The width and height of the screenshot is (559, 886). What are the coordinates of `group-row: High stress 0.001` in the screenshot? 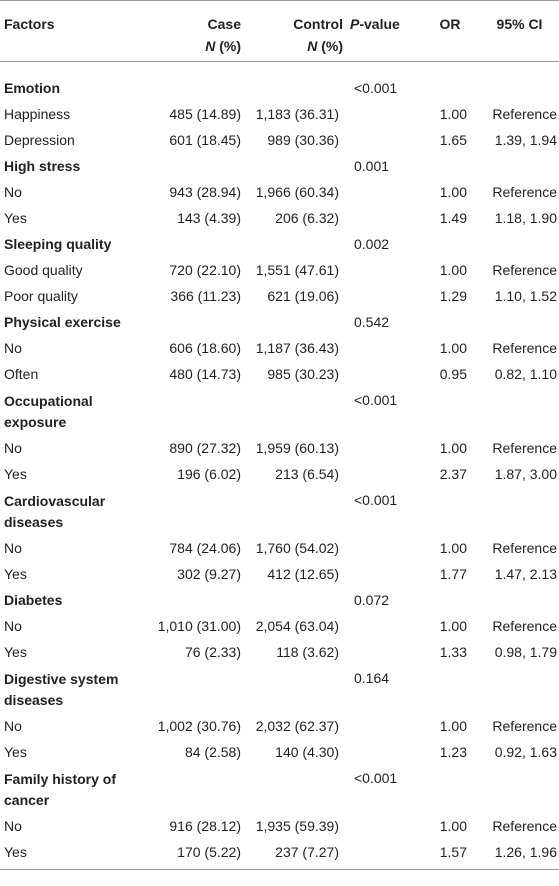 It's located at (279, 167).